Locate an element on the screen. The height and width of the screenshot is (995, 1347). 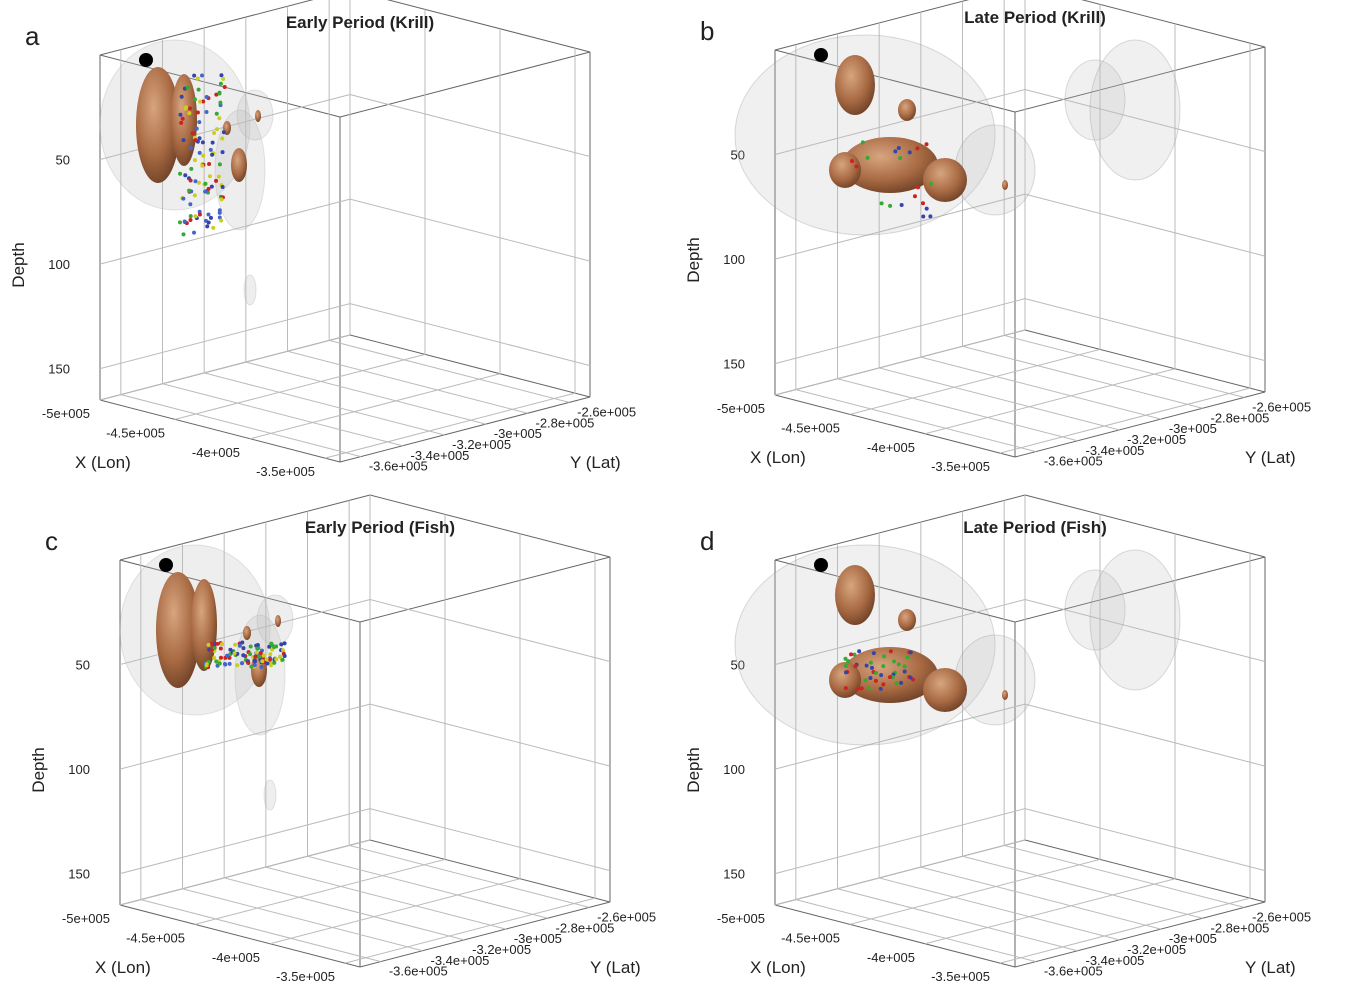
z-tick-label: 100 is located at coordinates (734, 259).